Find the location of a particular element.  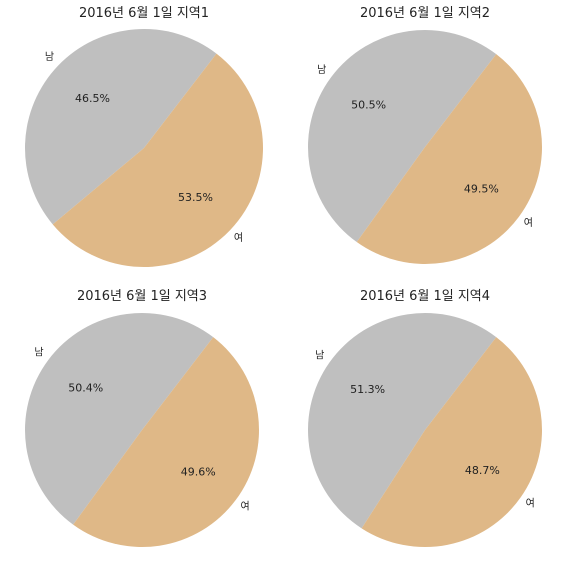

slice-percent-label: 50.5% is located at coordinates (368, 105).